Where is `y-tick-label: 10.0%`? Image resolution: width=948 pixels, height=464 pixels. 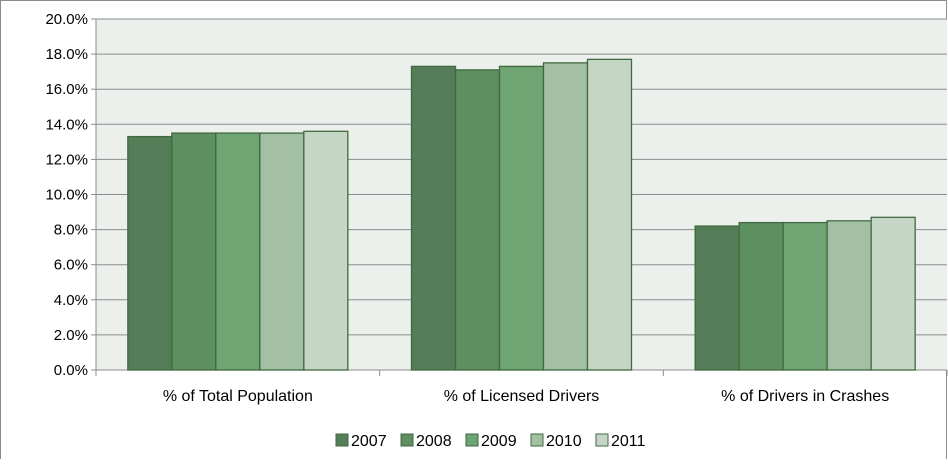
y-tick-label: 10.0% is located at coordinates (66, 195).